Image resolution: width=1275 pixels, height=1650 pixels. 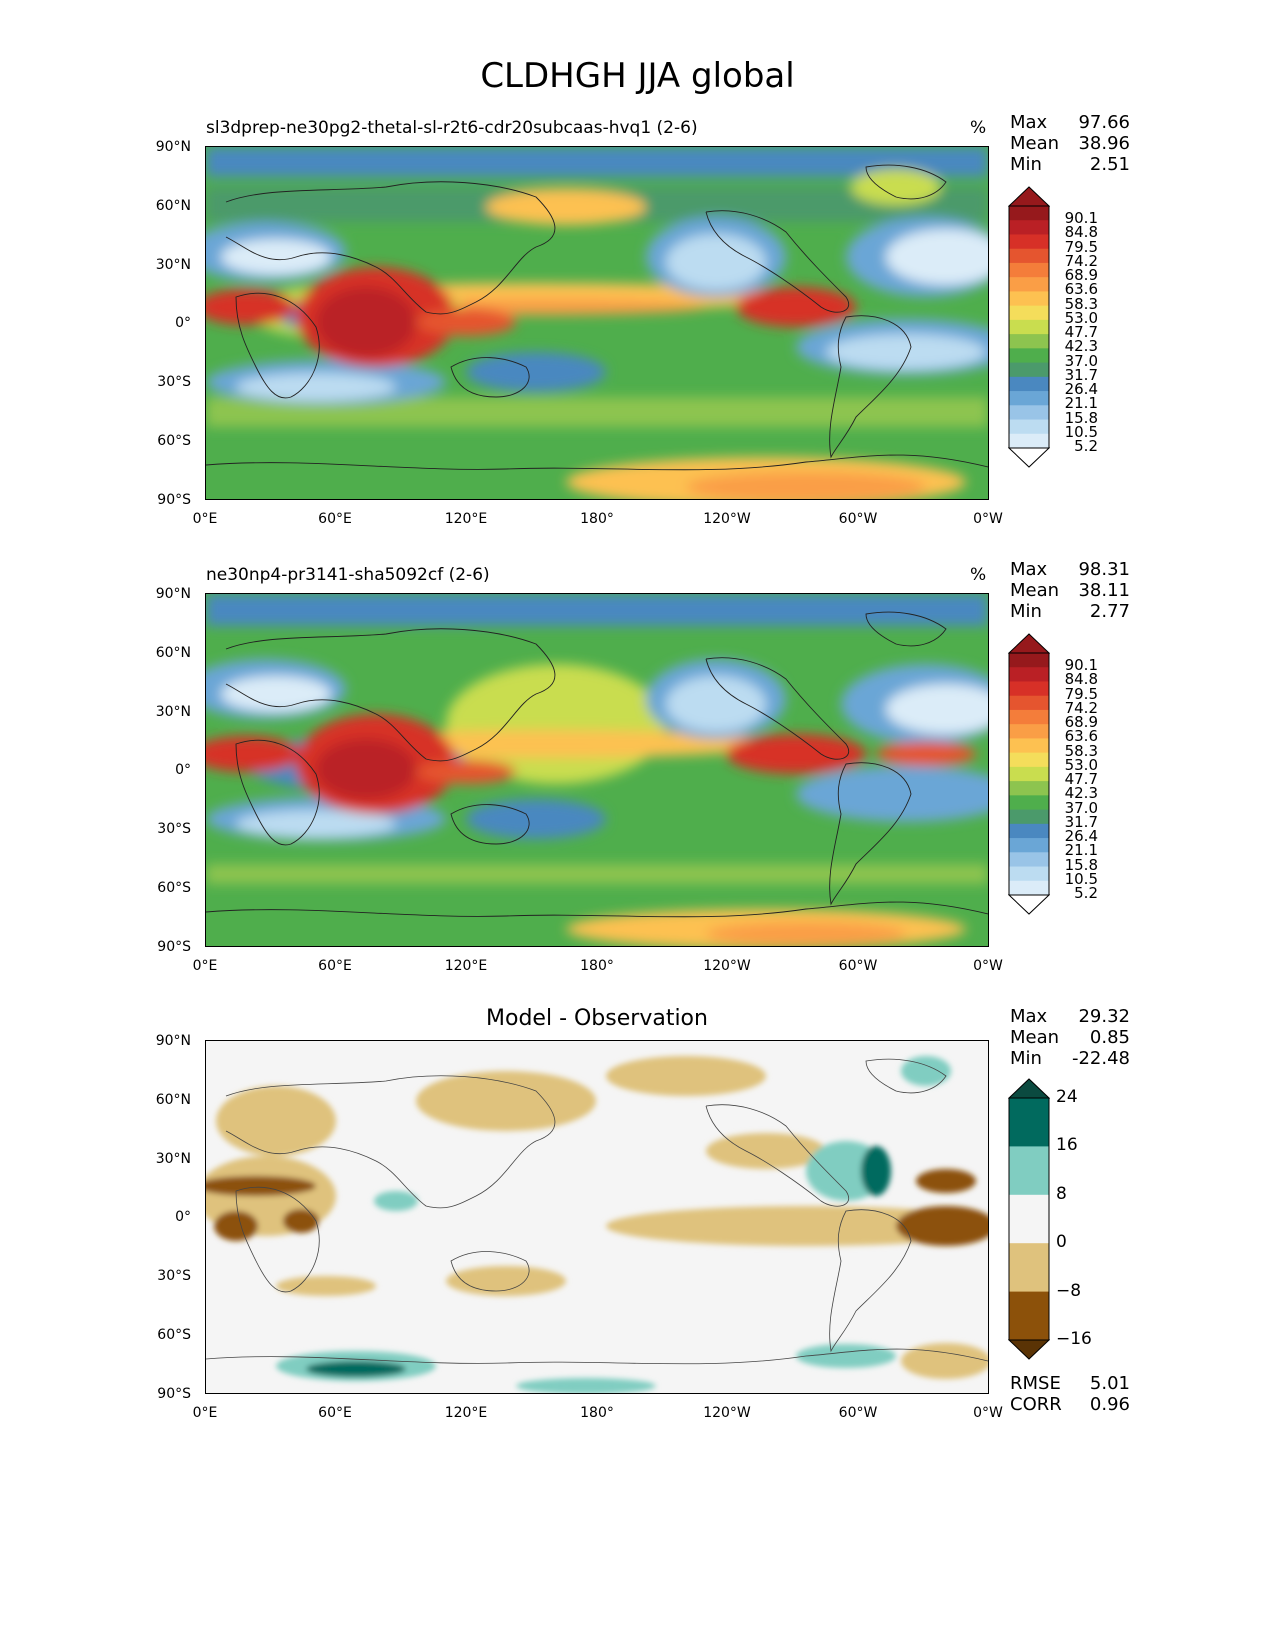 I want to click on panel2-ytick-60s: 60°S, so click(x=174, y=888).